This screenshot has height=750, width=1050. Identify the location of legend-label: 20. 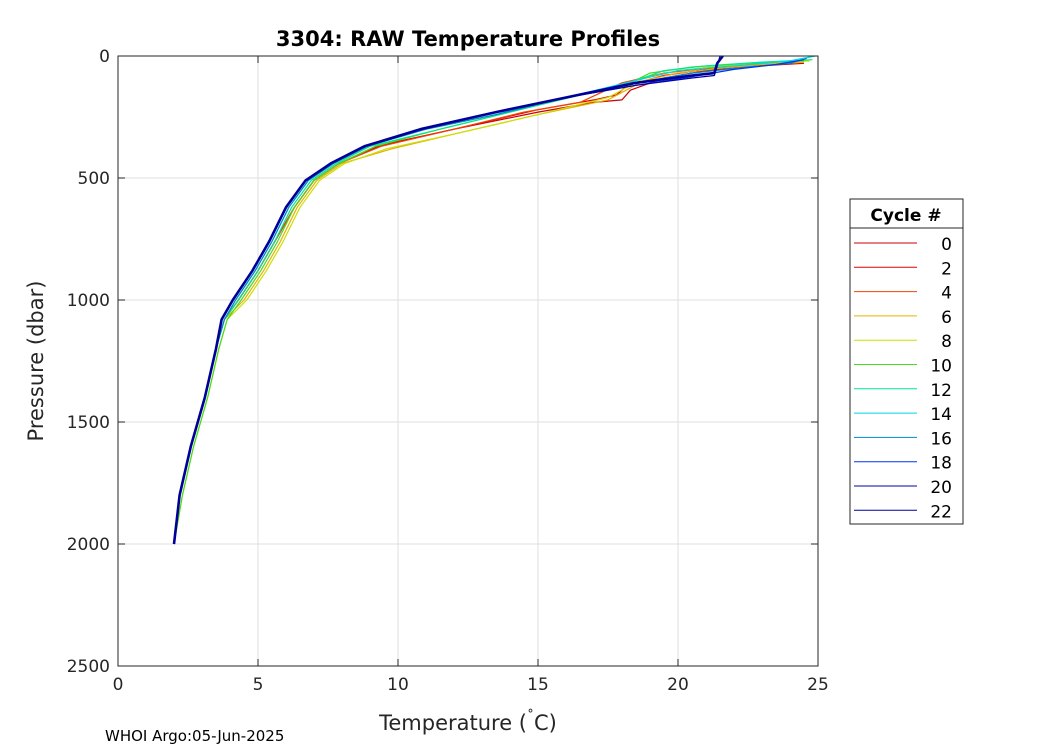
(941, 488).